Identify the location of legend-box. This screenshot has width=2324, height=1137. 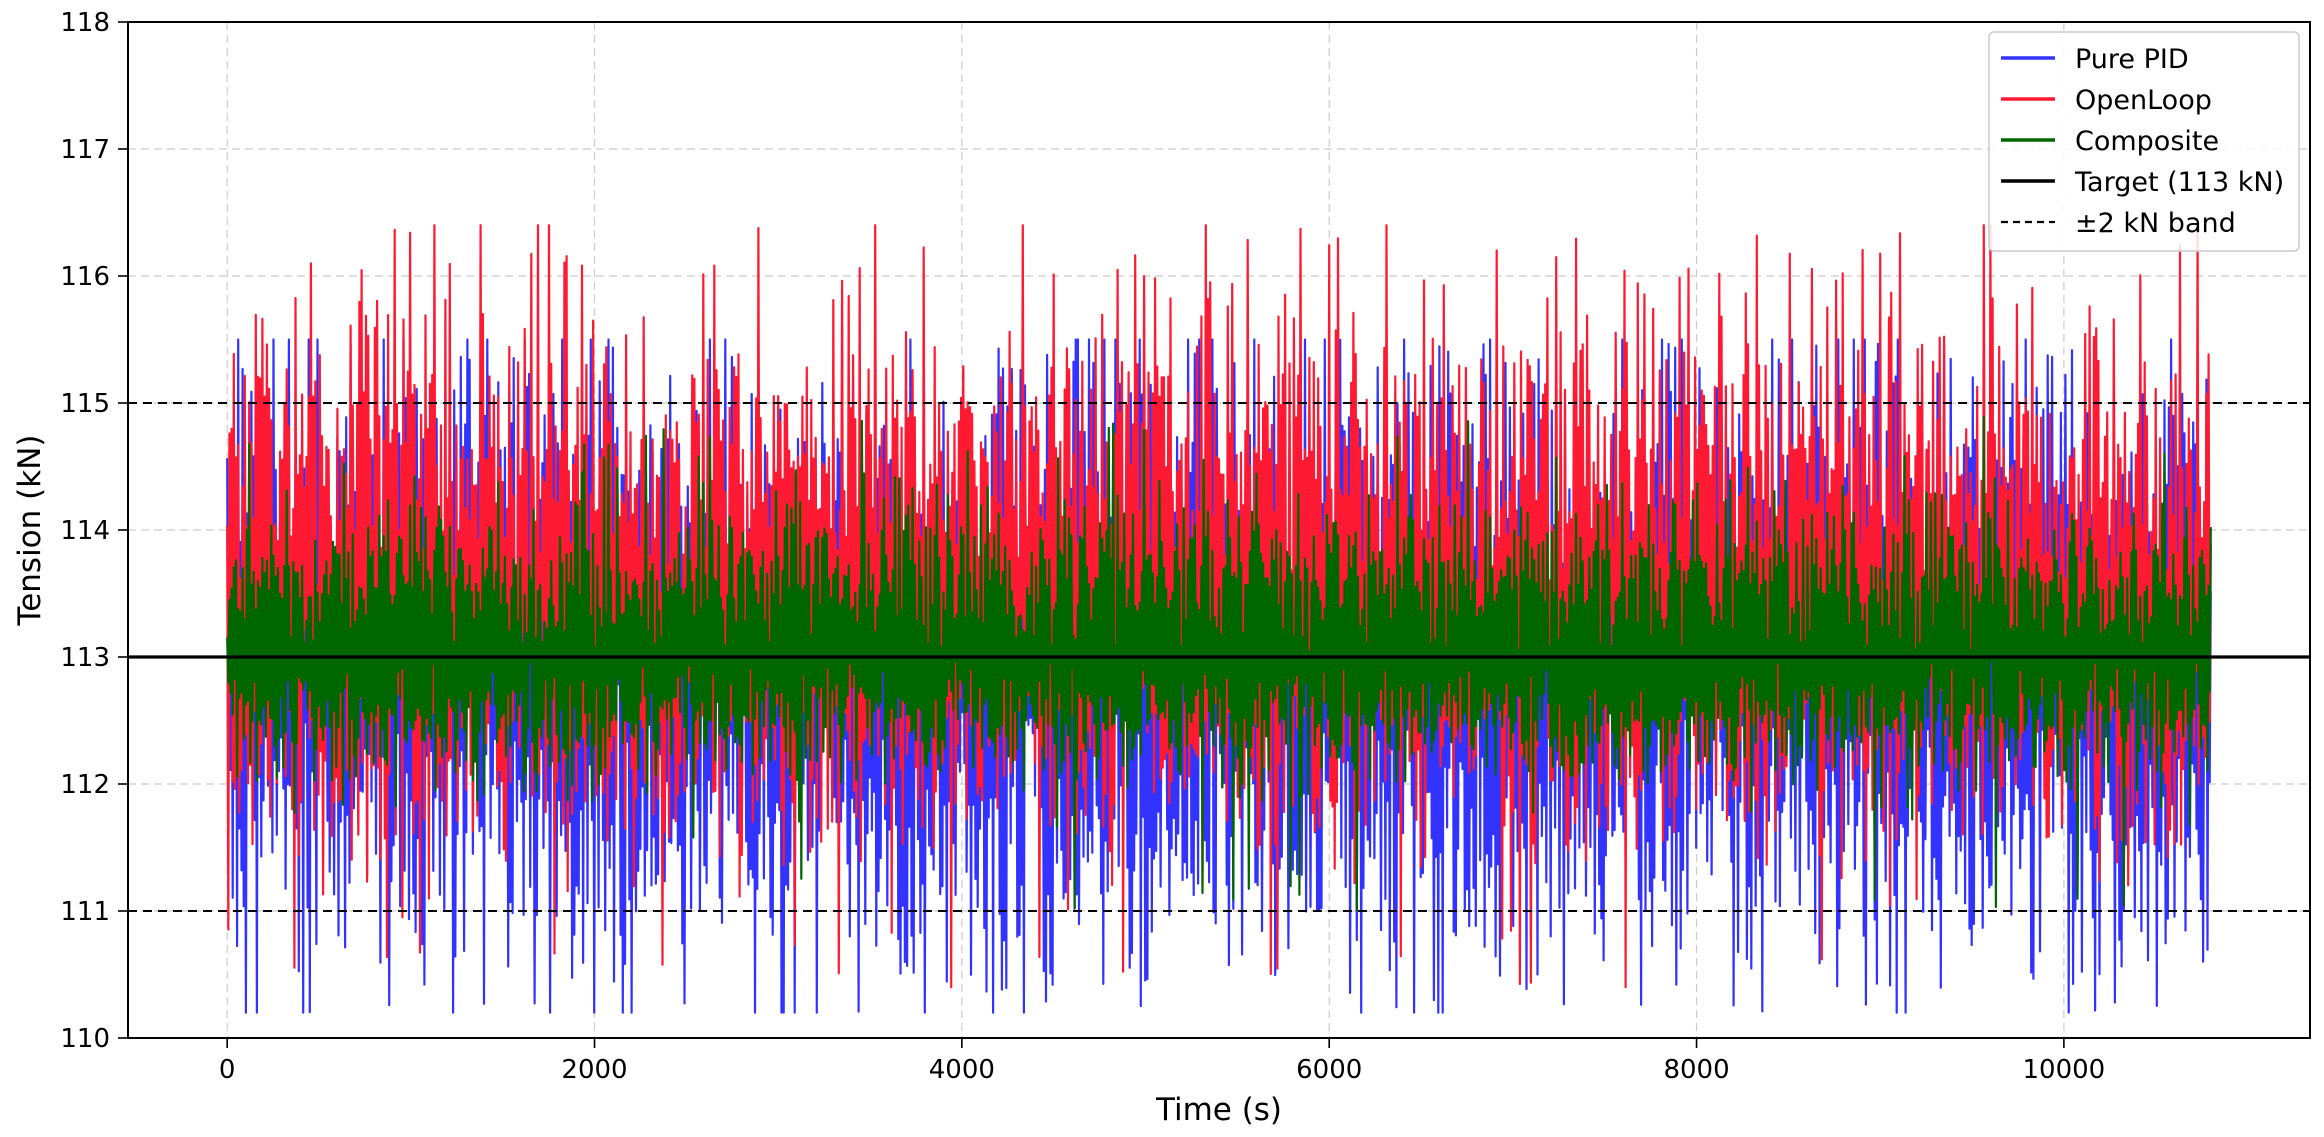
(2144, 141).